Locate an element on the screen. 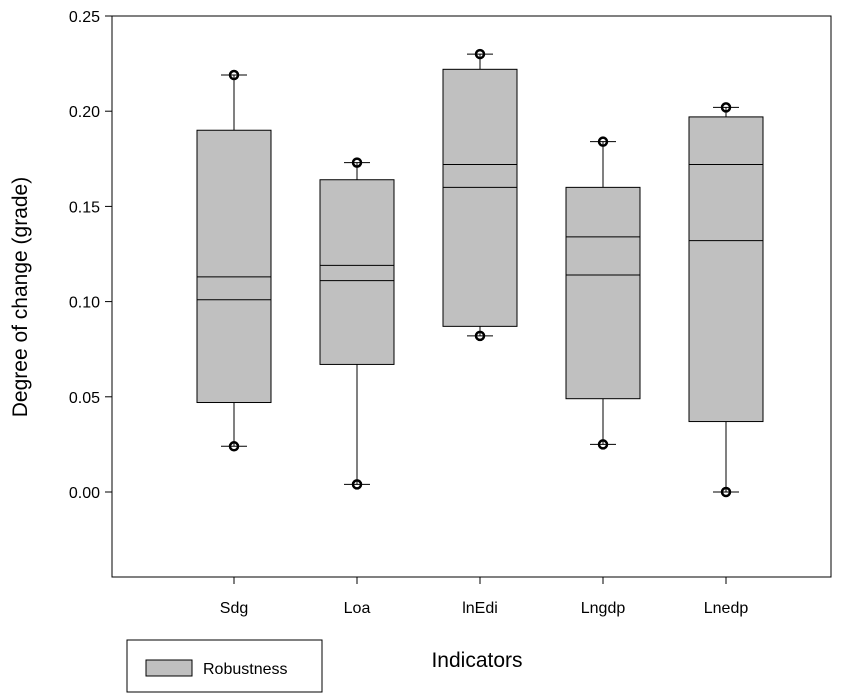 This screenshot has height=695, width=846. y-tick-label: 0.15 is located at coordinates (84, 207).